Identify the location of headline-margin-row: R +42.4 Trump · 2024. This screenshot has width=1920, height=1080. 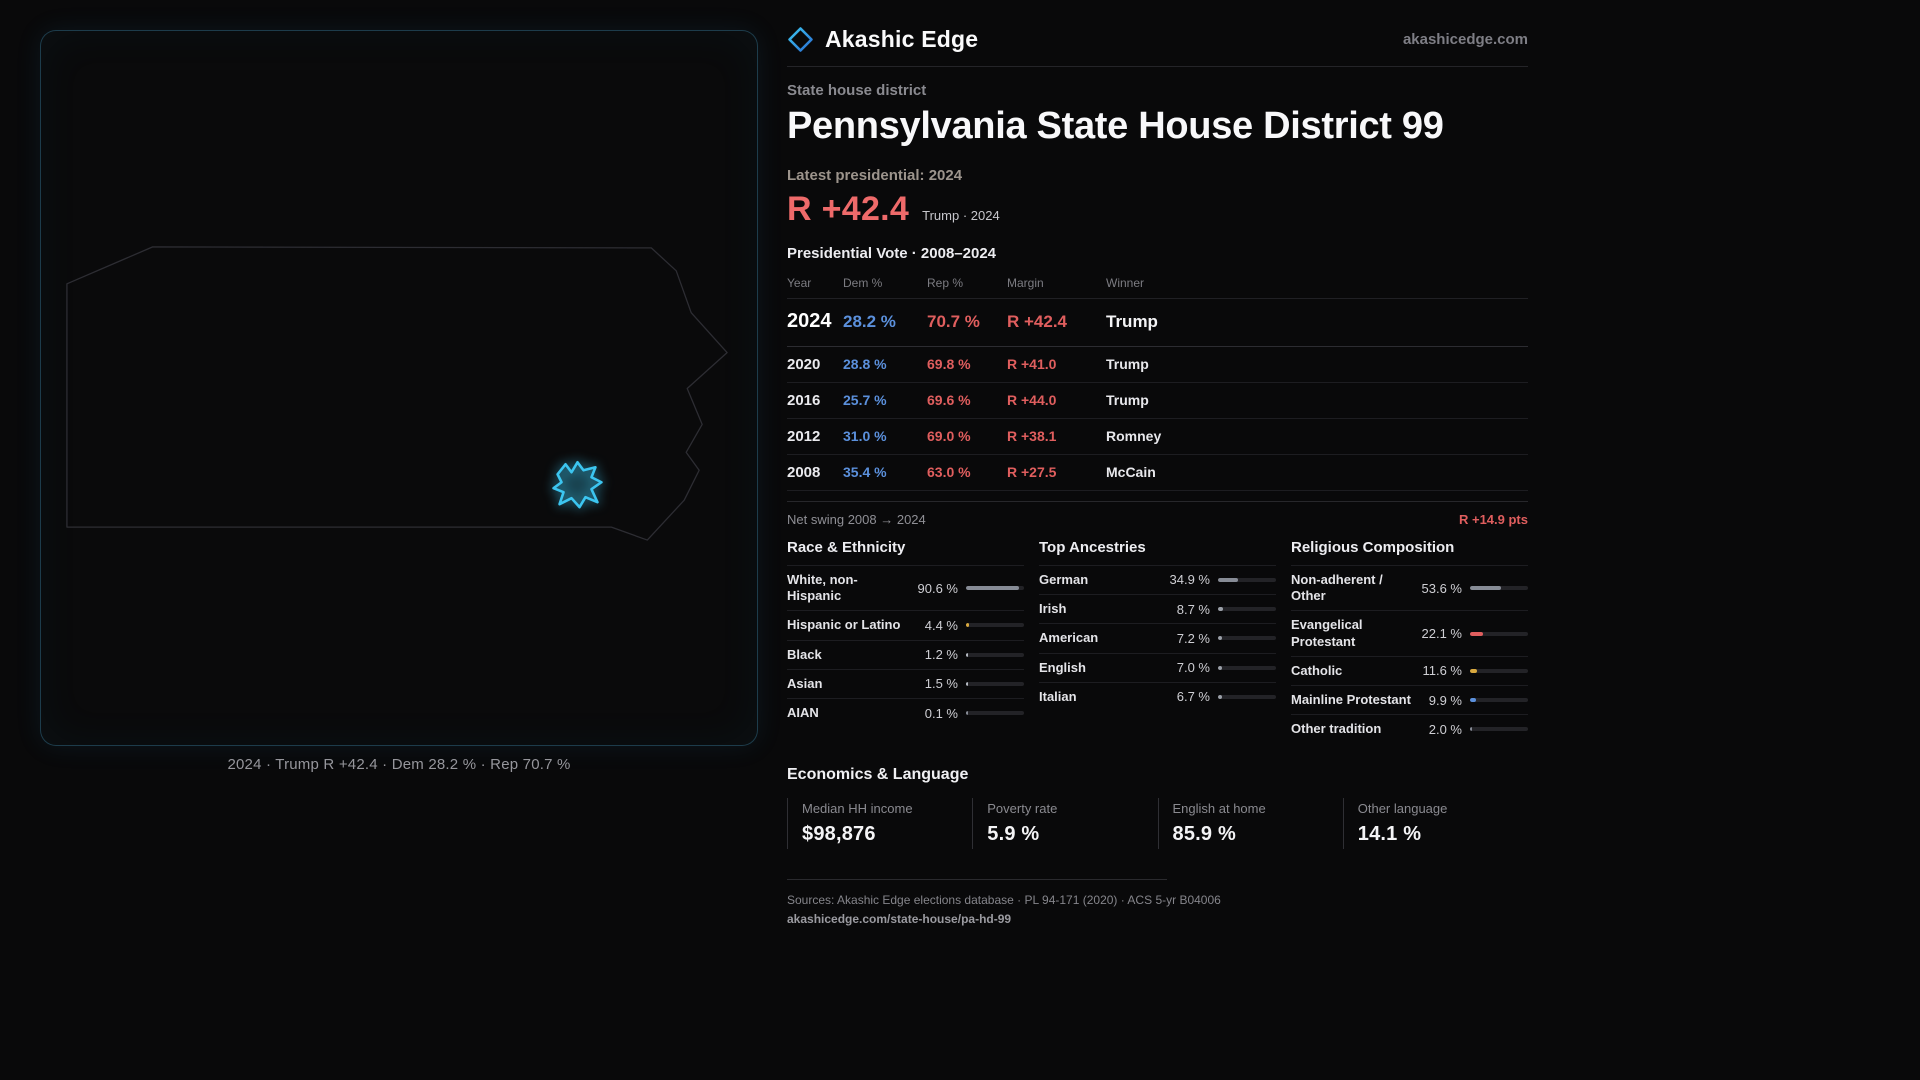
(1157, 209).